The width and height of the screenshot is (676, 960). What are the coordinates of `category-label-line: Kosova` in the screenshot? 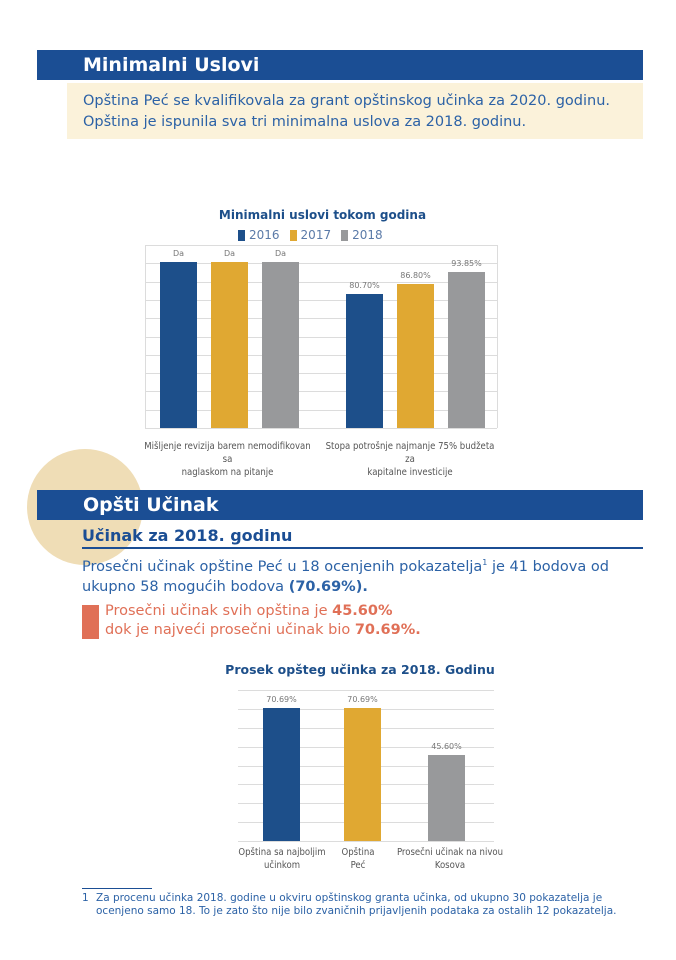 It's located at (450, 865).